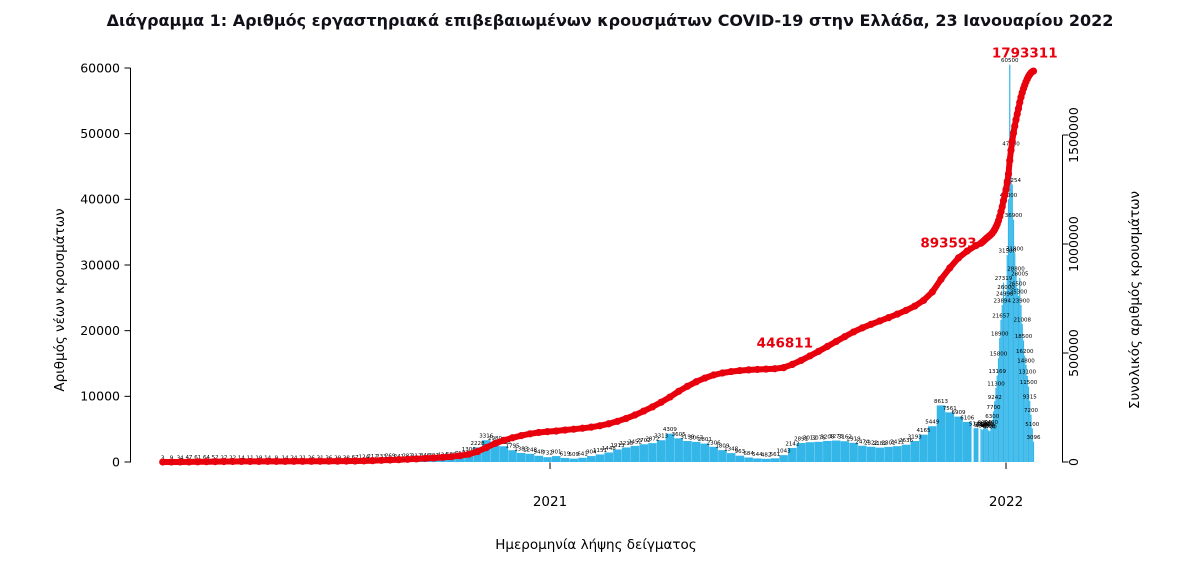 This screenshot has height=573, width=1197. Describe the element at coordinates (1001, 316) in the screenshot. I see `daily-cases-bar-label: 21657` at that location.